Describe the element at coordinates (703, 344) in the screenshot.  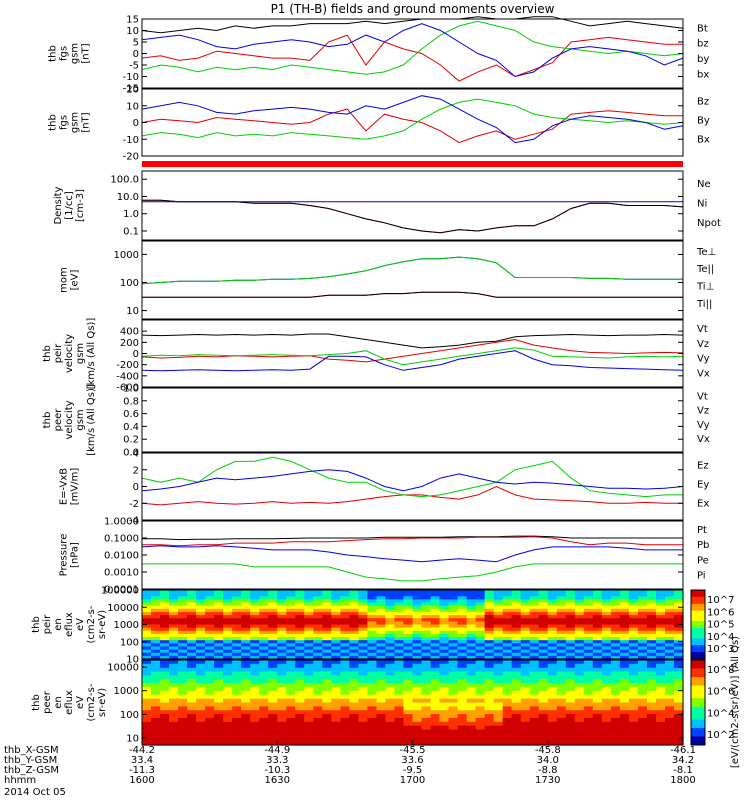
I see `legend-item: Vz` at that location.